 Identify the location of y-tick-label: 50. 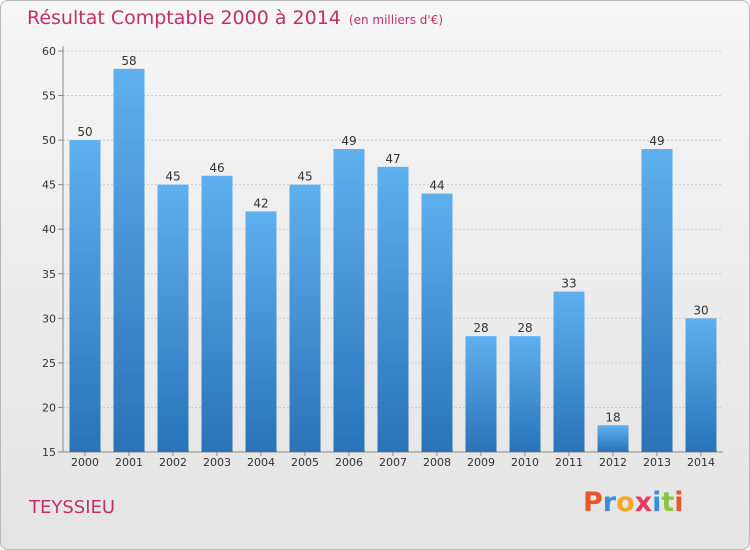
(49, 140).